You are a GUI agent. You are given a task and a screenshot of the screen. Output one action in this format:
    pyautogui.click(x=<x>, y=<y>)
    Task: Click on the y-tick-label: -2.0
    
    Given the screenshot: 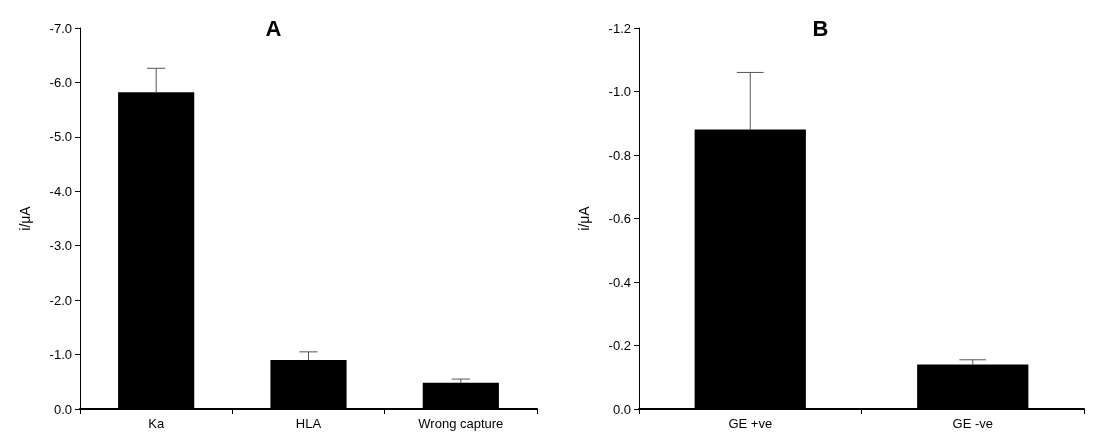 What is the action you would take?
    pyautogui.click(x=60, y=300)
    